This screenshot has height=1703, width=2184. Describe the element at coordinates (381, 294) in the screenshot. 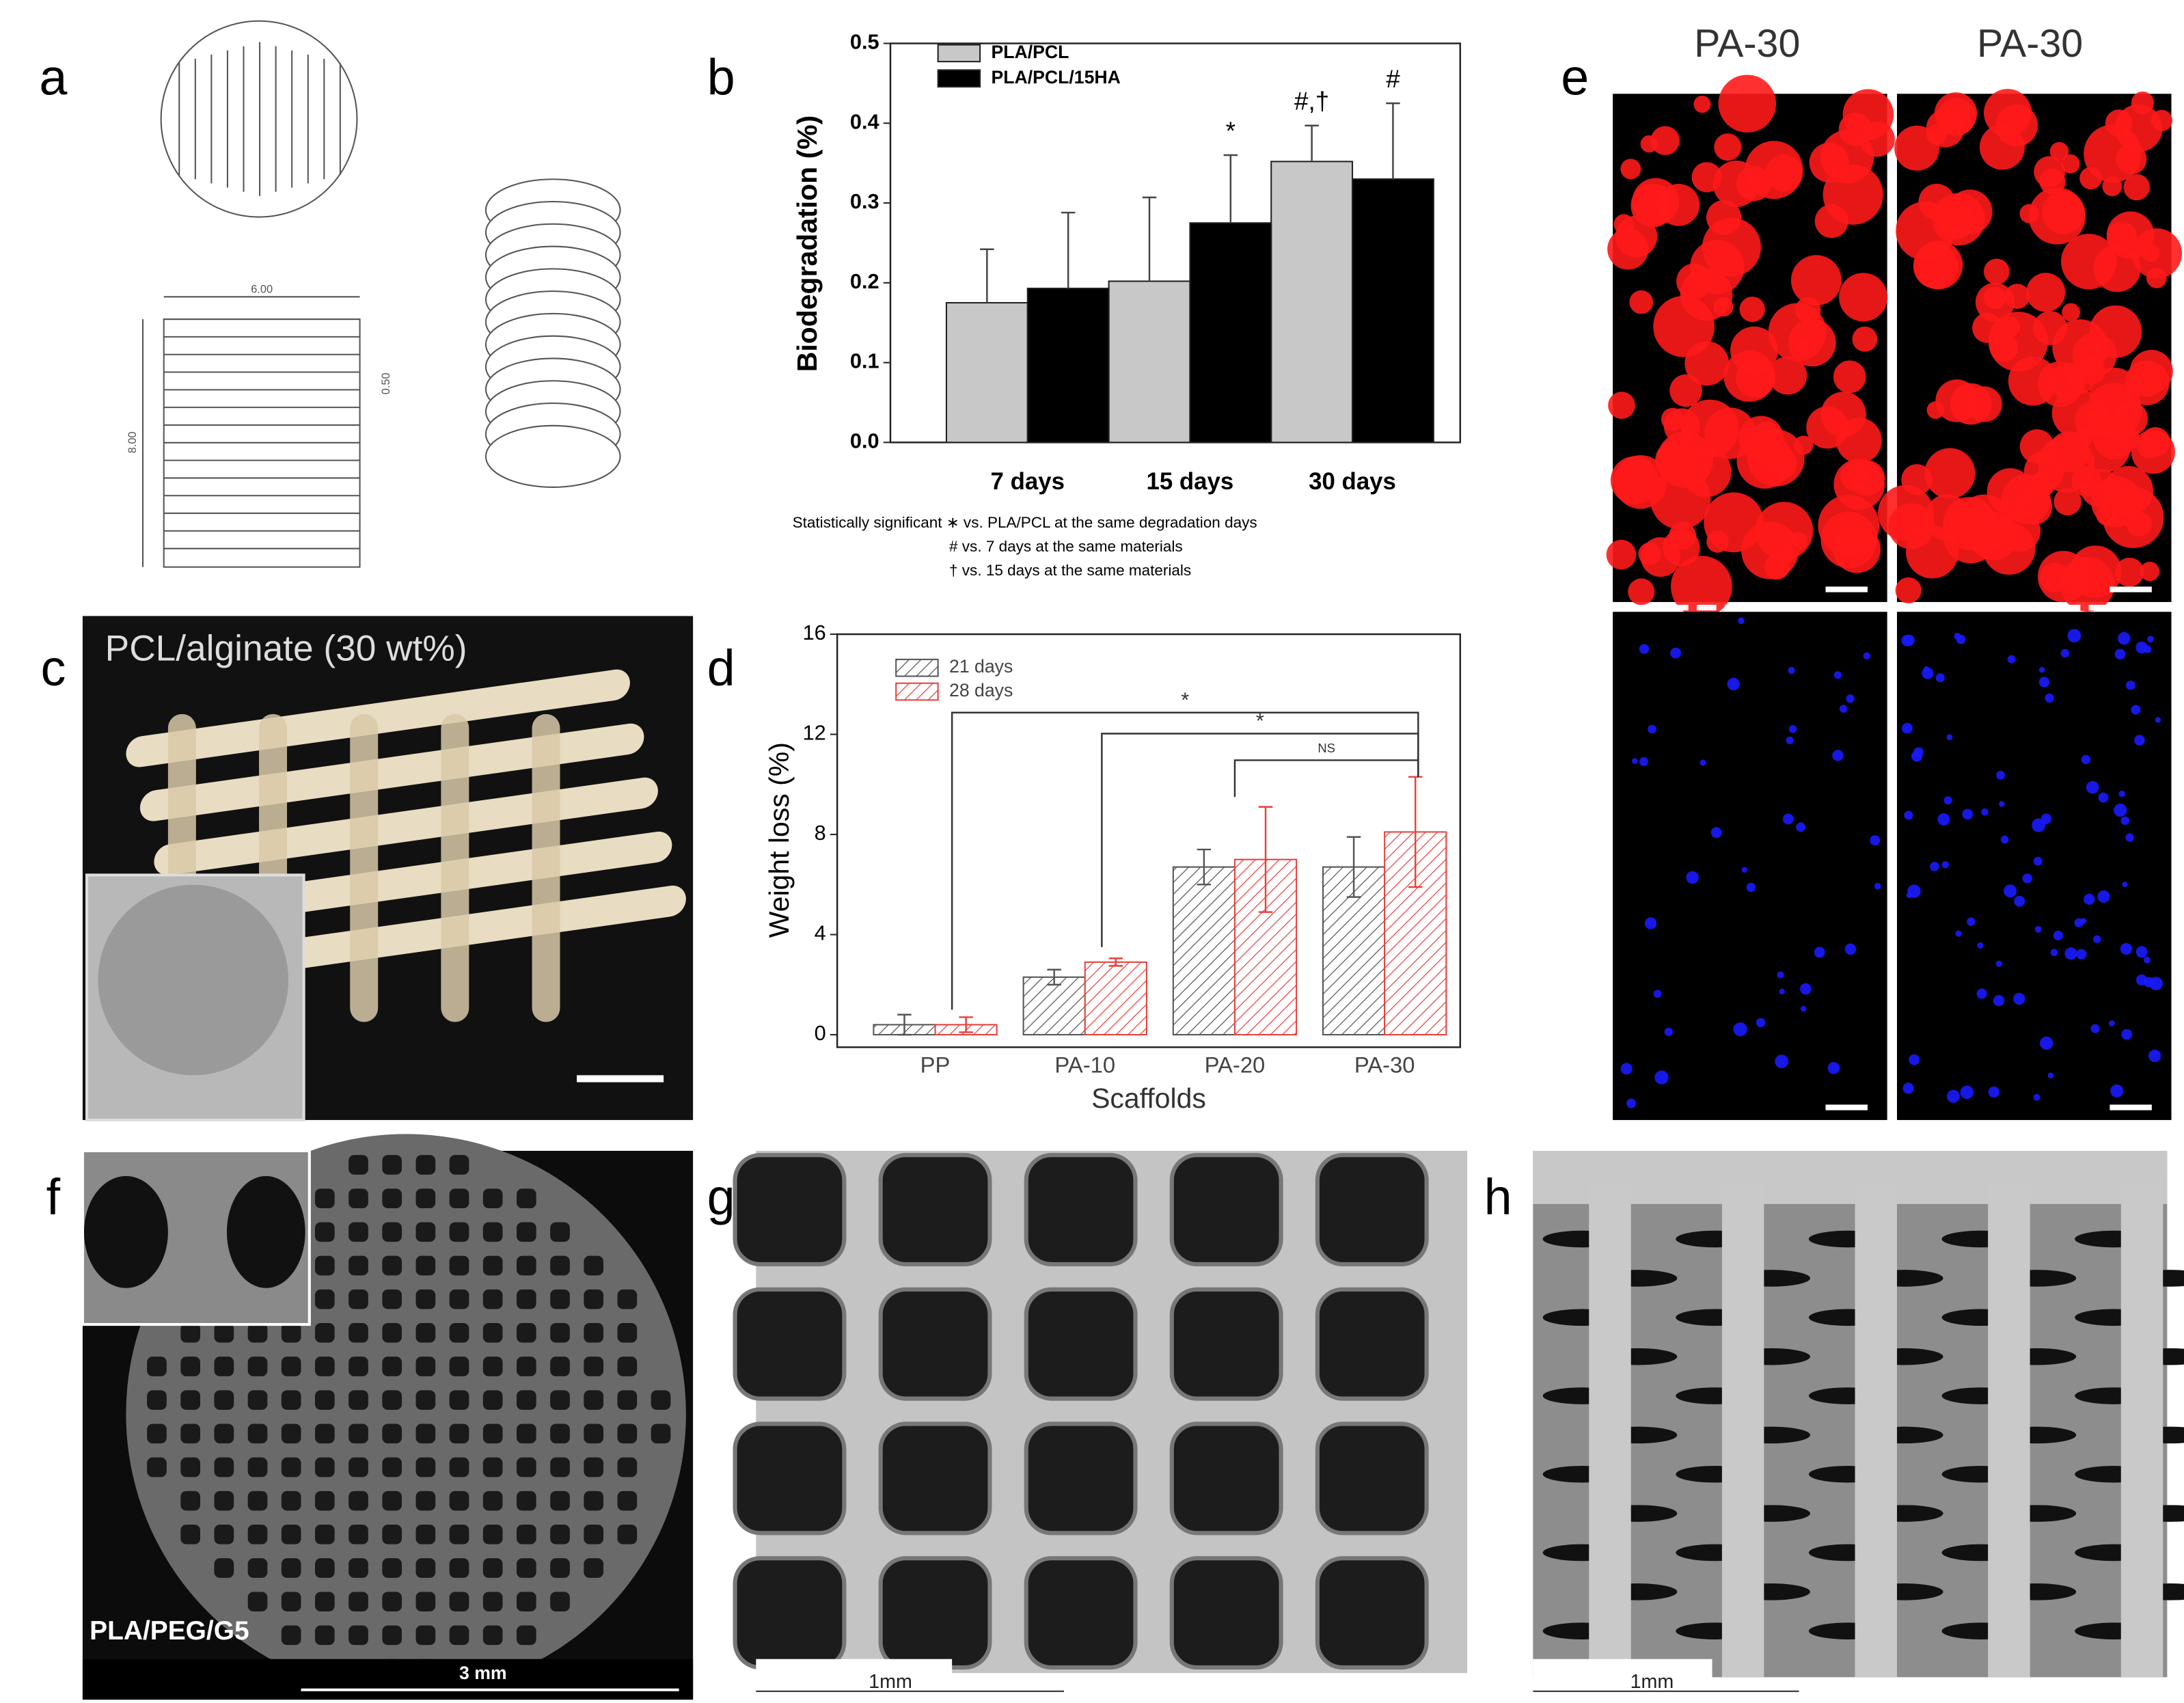

I see `panel-a-drawing` at that location.